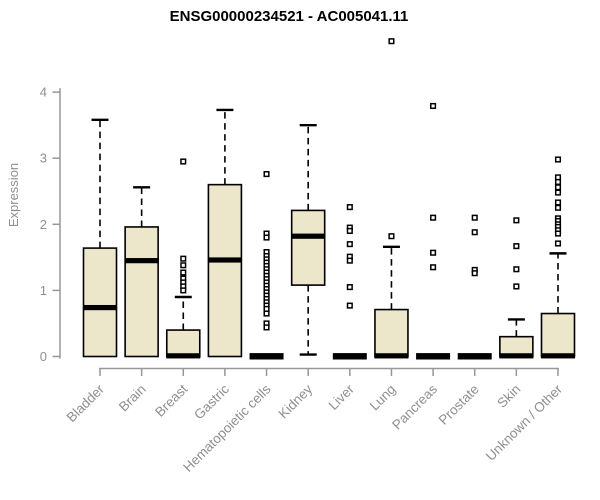 The image size is (600, 500). Describe the element at coordinates (43, 158) in the screenshot. I see `y-tick-label: 3` at that location.